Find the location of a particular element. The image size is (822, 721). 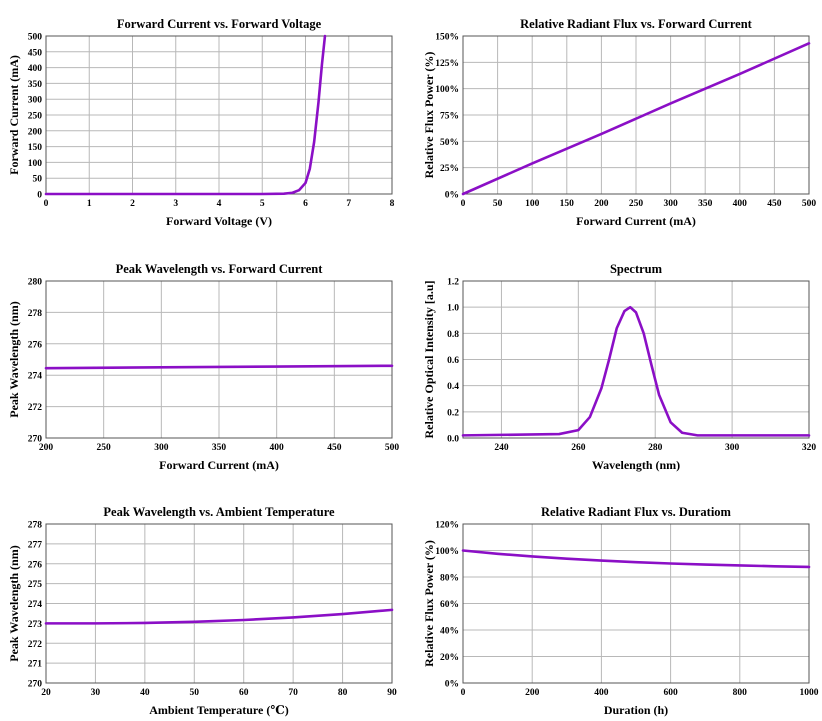

chart-title: Forward Current vs. Forward Voltage is located at coordinates (219, 24).